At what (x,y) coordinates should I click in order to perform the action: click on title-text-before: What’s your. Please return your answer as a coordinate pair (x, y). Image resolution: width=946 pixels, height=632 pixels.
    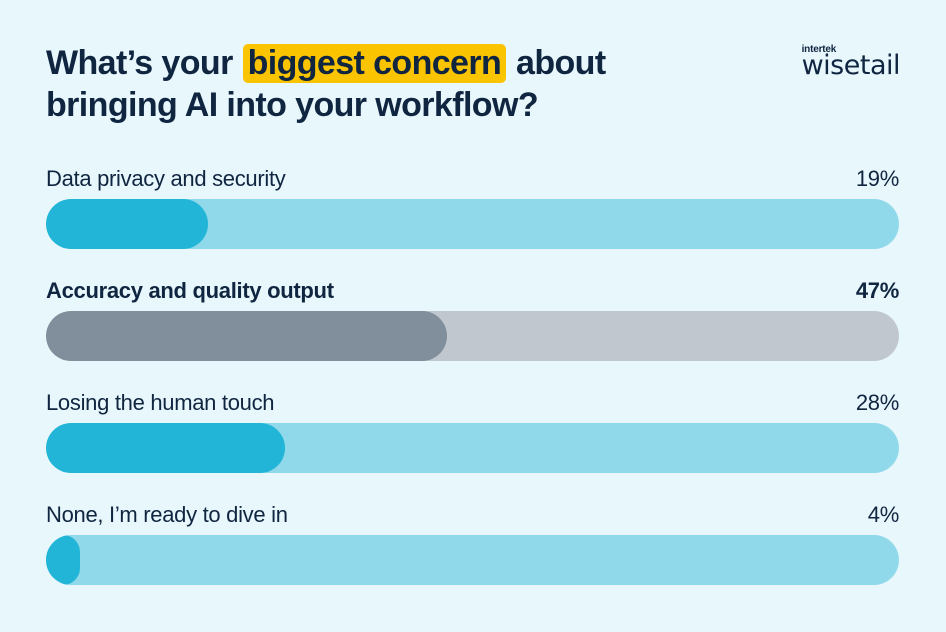
    Looking at the image, I should click on (144, 63).